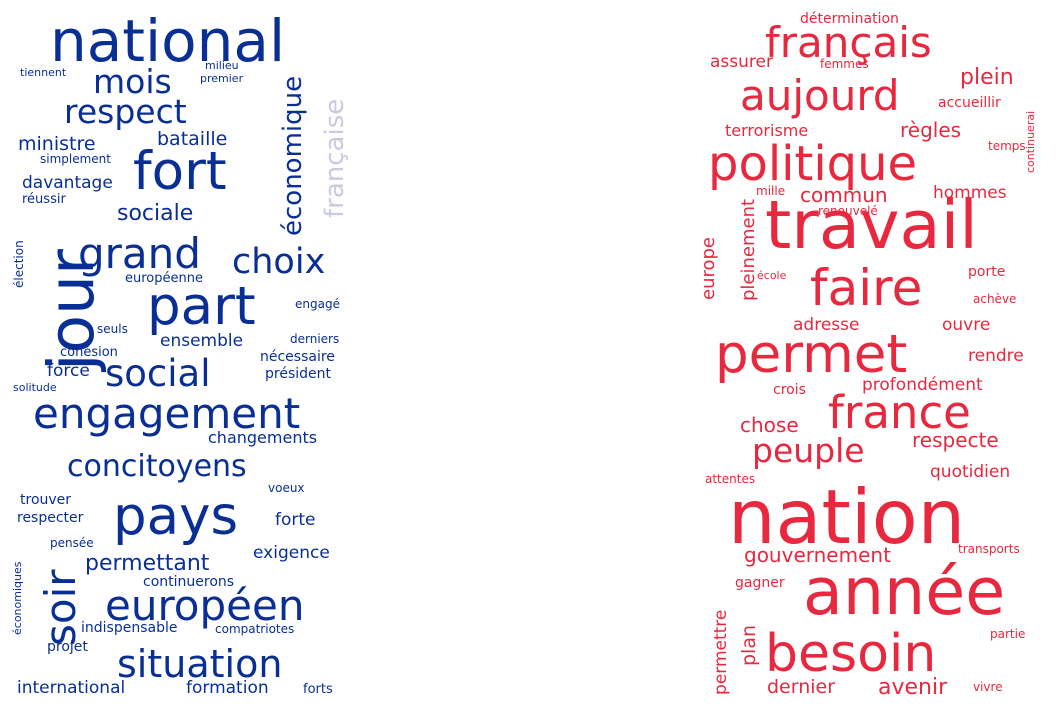 The image size is (1060, 713). Describe the element at coordinates (772, 275) in the screenshot. I see `word-right-19: école` at that location.